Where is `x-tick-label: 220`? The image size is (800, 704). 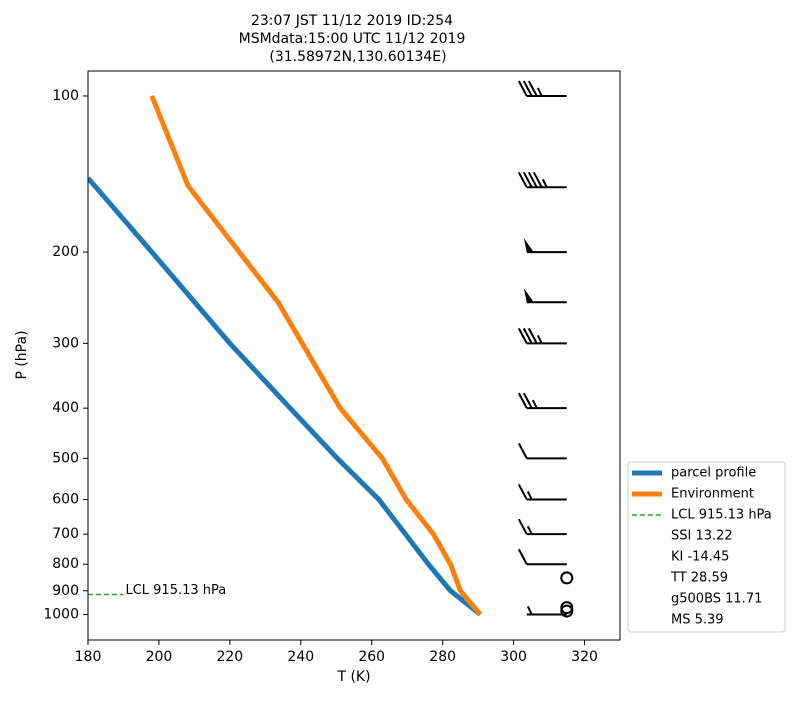
x-tick-label: 220 is located at coordinates (229, 657).